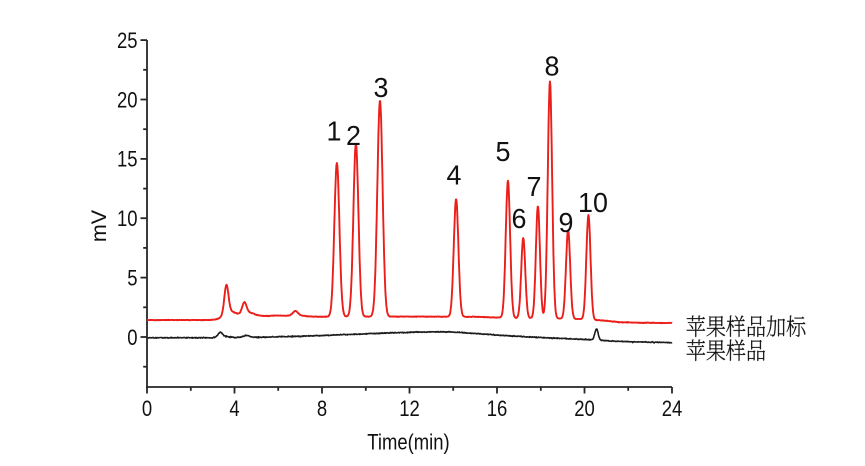 The image size is (865, 466). Describe the element at coordinates (409, 410) in the screenshot. I see `svg-text: 12` at that location.